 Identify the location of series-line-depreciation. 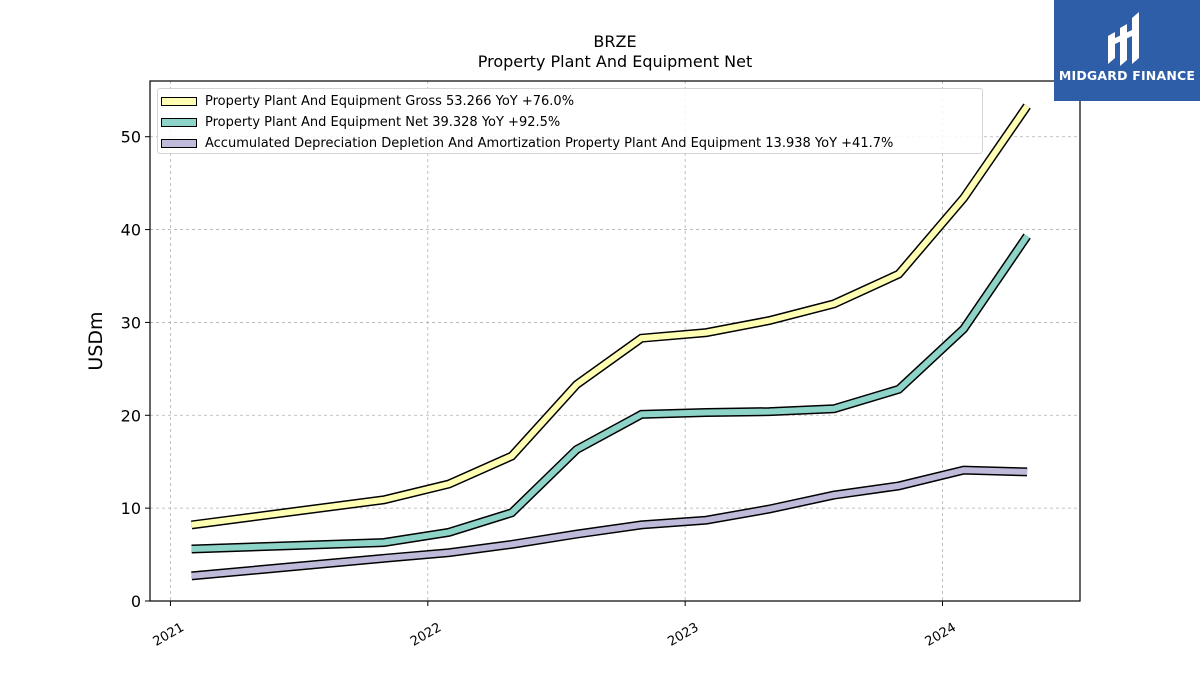
(609, 523).